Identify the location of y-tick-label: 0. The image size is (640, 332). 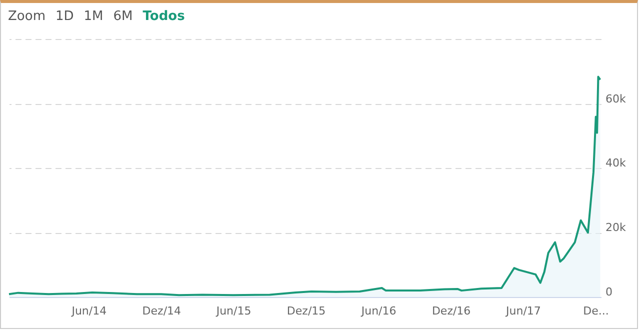
(609, 292).